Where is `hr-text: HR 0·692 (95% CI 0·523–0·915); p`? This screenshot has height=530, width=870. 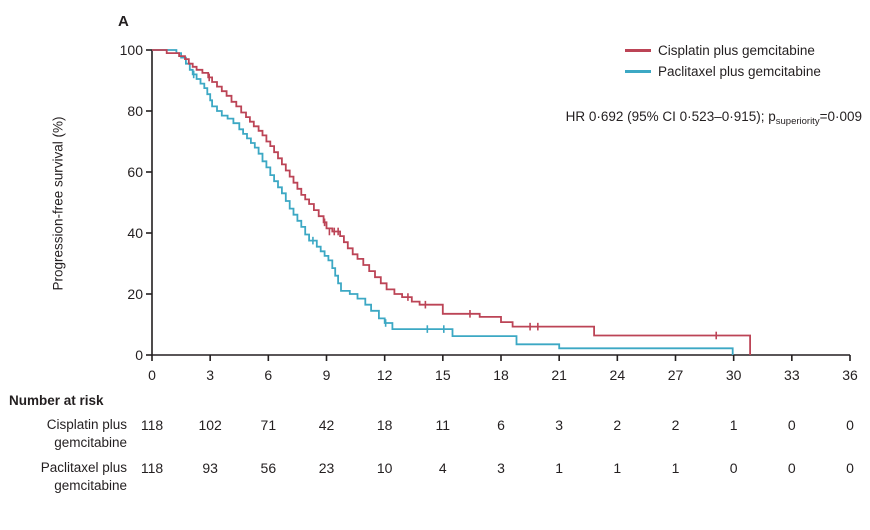 hr-text: HR 0·692 (95% CI 0·523–0·915); p is located at coordinates (670, 116).